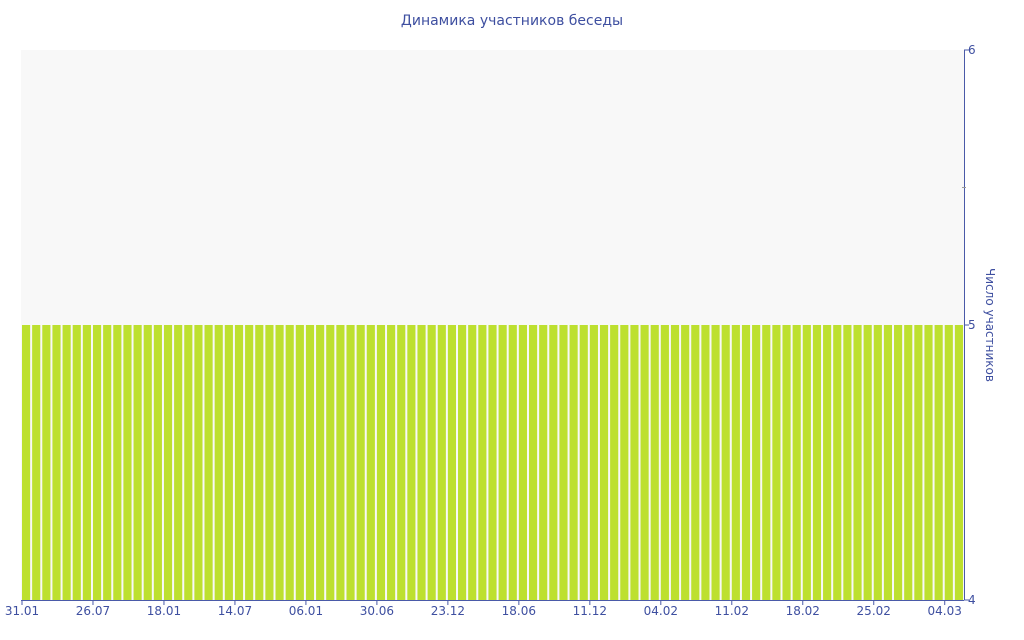  What do you see at coordinates (306, 611) in the screenshot?
I see `x-tick-label: 06.01` at bounding box center [306, 611].